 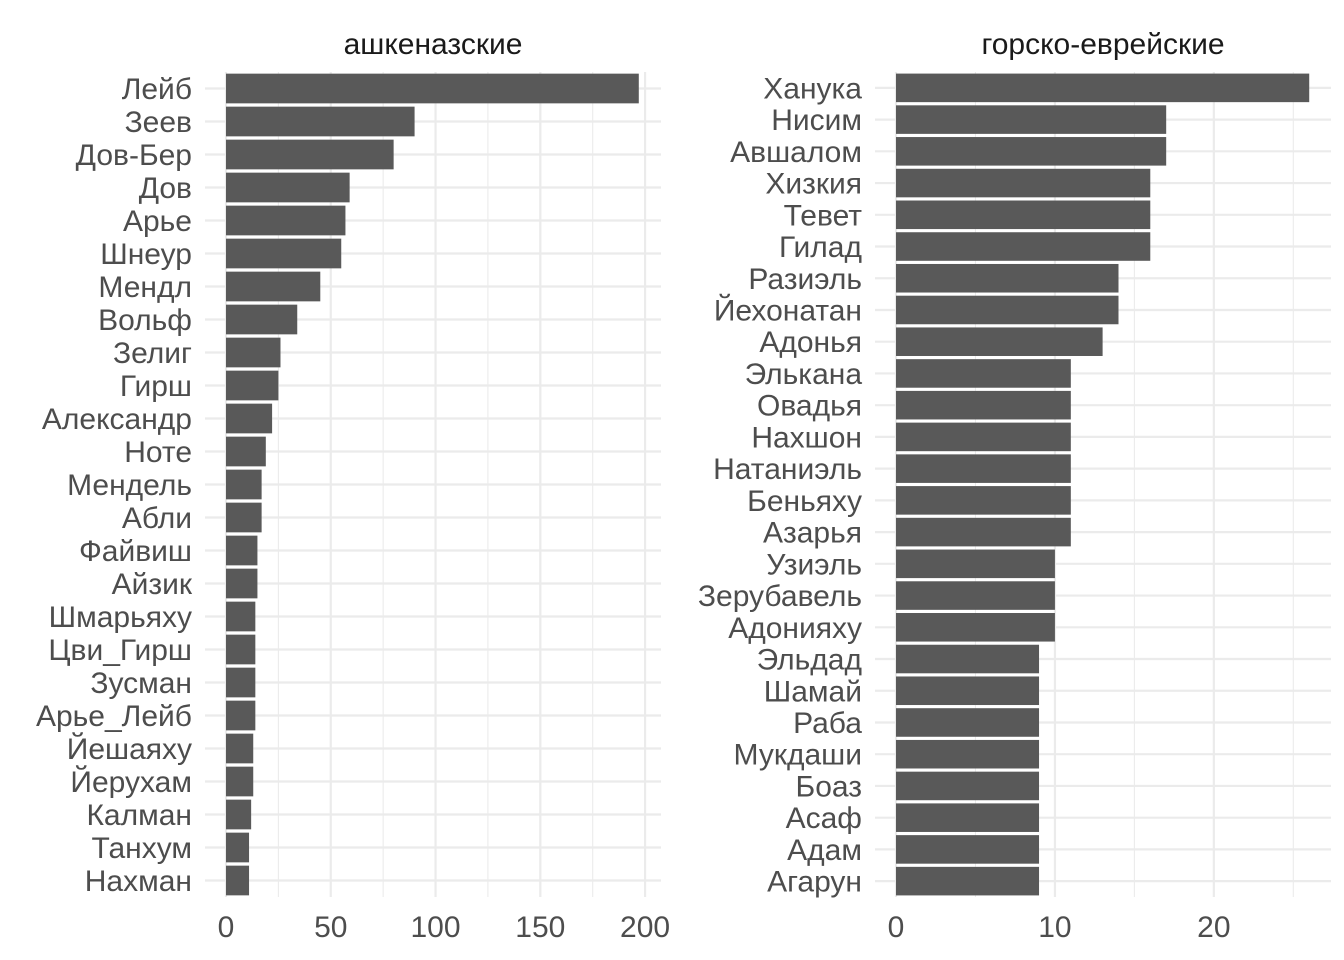 What do you see at coordinates (968, 786) in the screenshot?
I see `bar-Боаз` at bounding box center [968, 786].